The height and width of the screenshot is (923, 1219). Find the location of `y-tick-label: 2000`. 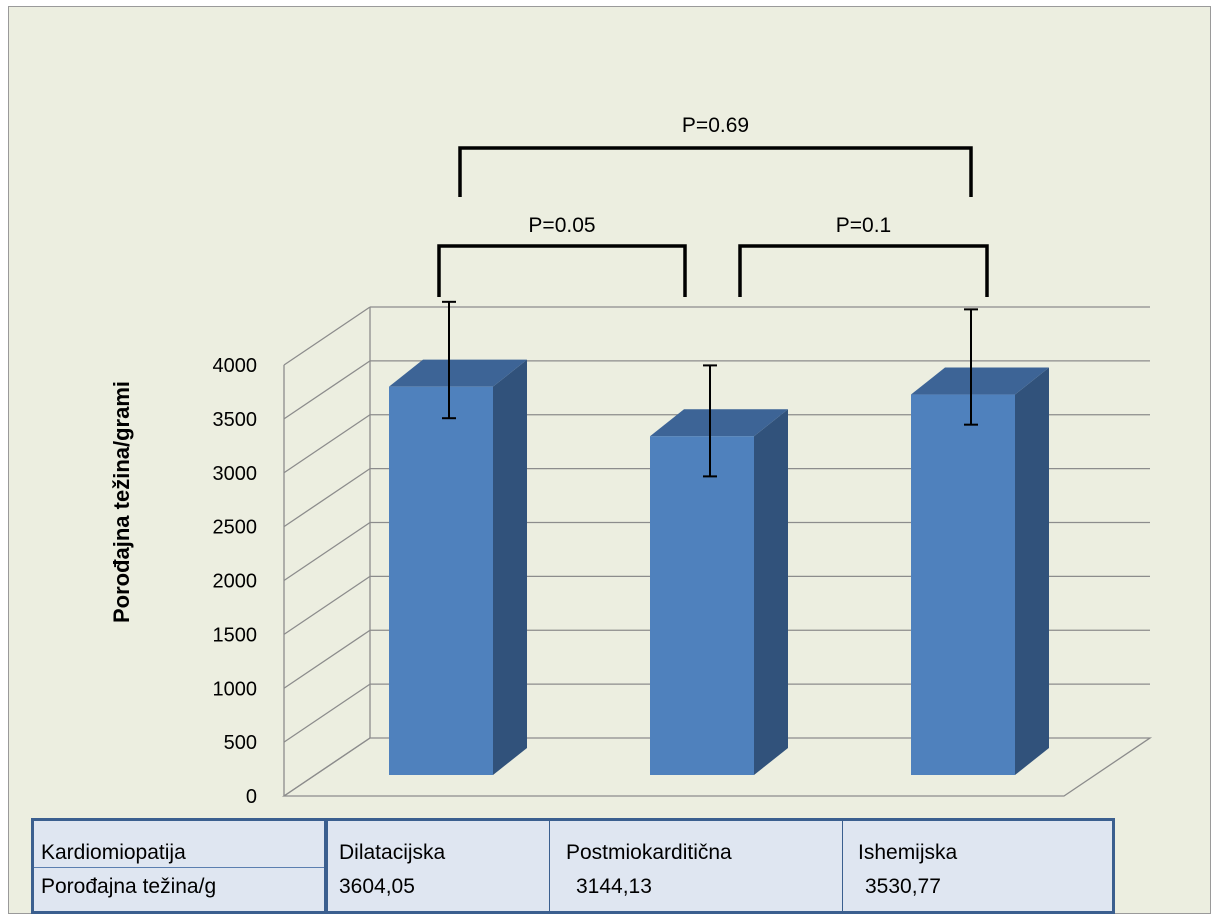

y-tick-label: 2000 is located at coordinates (235, 582).